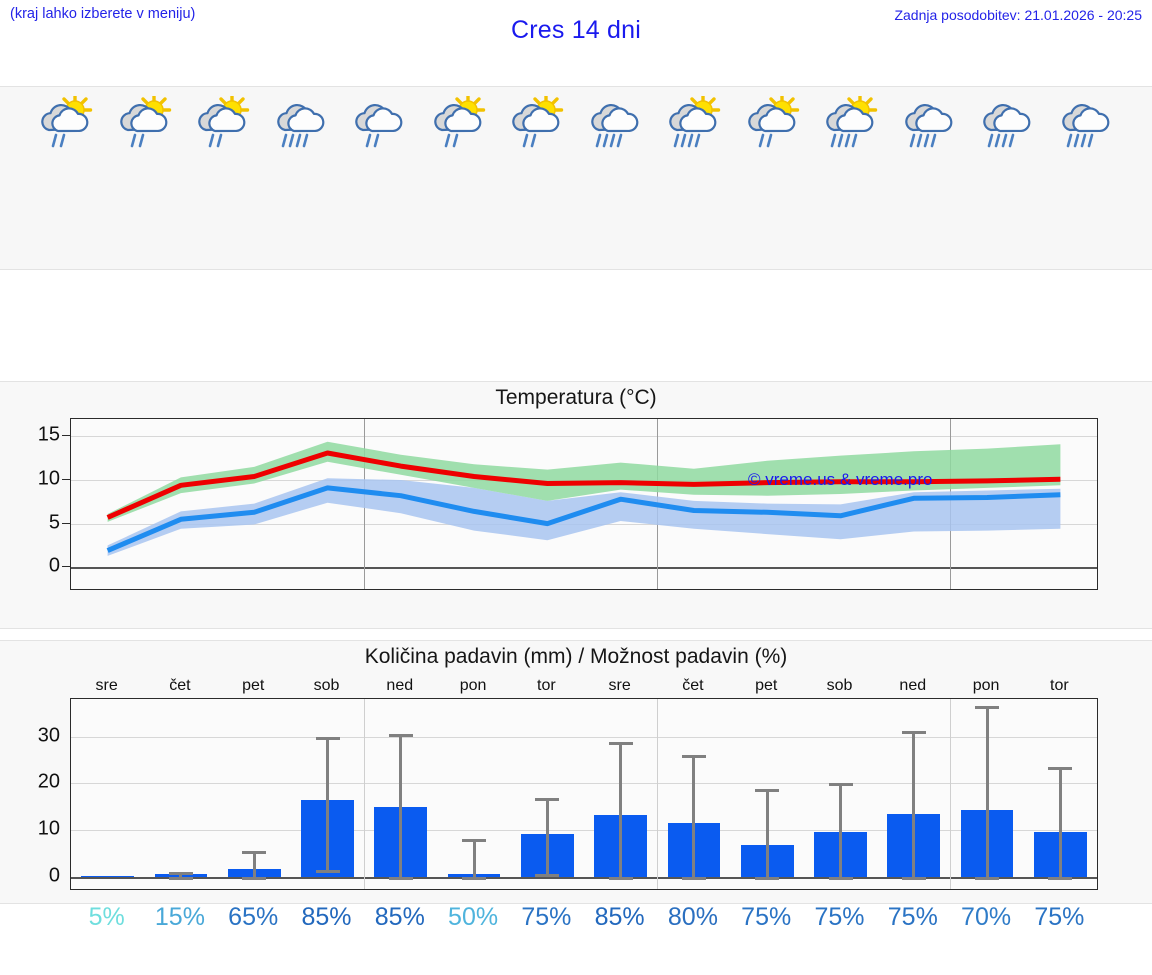 The height and width of the screenshot is (975, 1152). I want to click on temperature-chart-title: Temperatura (°C), so click(576, 397).